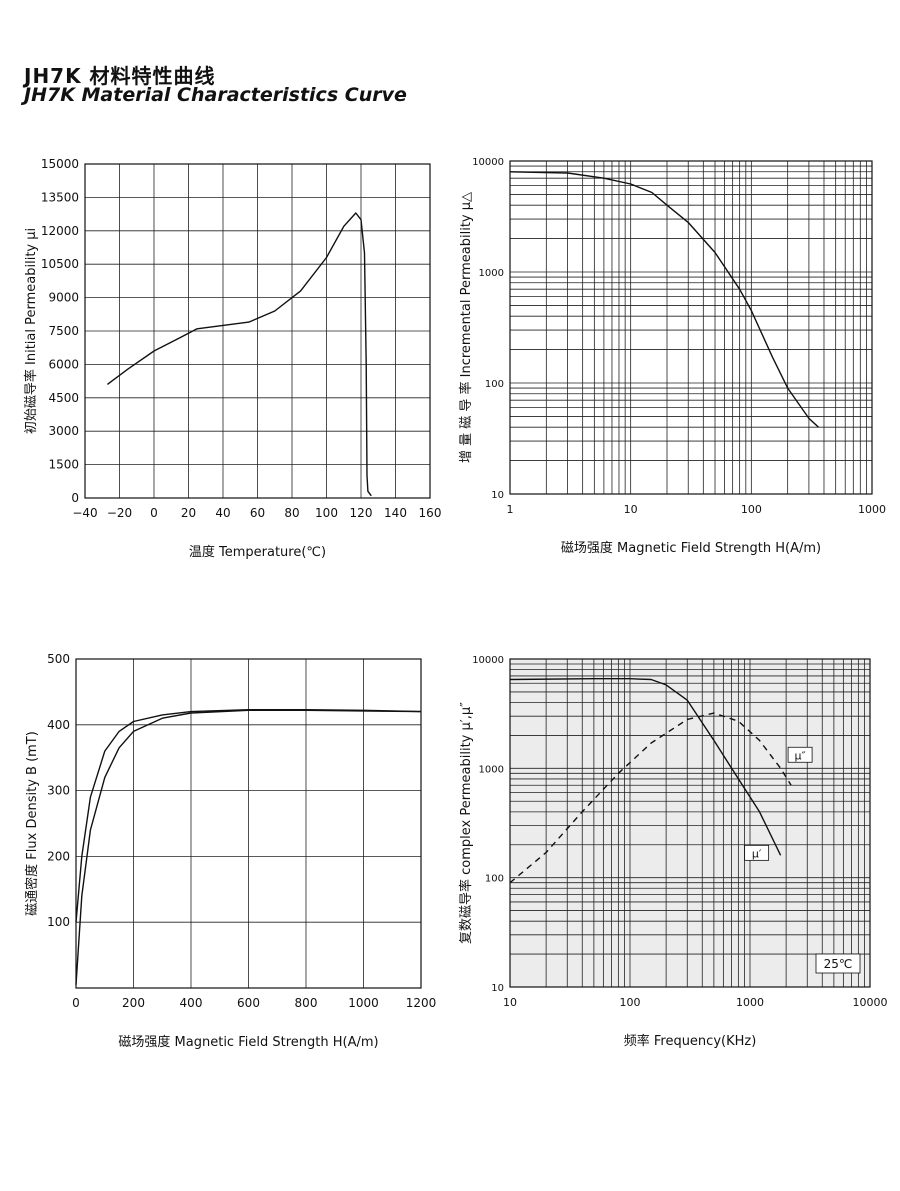 The image size is (900, 1191). I want to click on y-axis-label: 复数磁导率 complex Permeability μ′,μ″, so click(466, 823).